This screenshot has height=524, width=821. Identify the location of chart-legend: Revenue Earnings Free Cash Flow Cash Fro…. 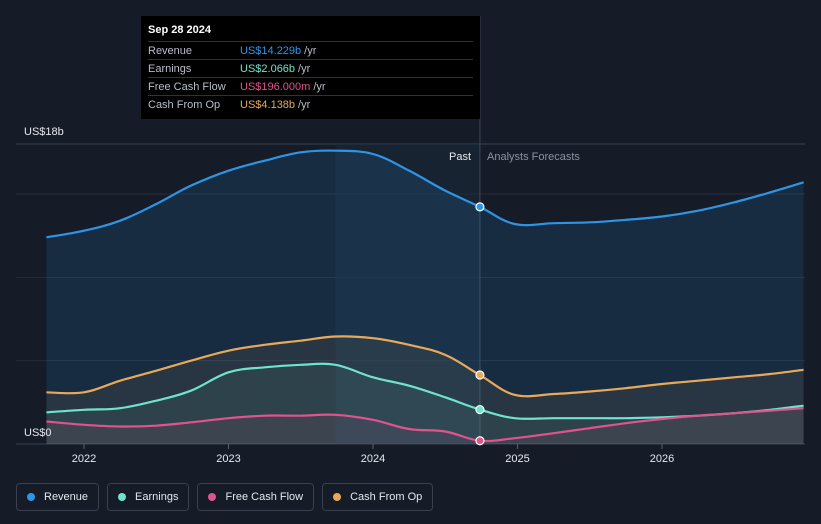
(225, 497).